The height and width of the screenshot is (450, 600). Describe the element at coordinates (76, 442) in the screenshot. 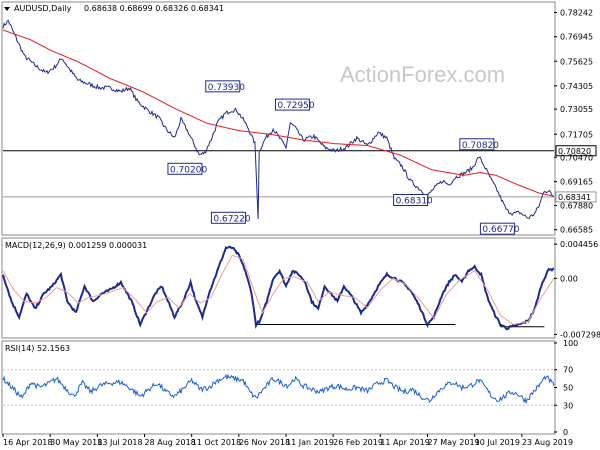

I see `x-tick-label-1: 30 May 2018` at that location.